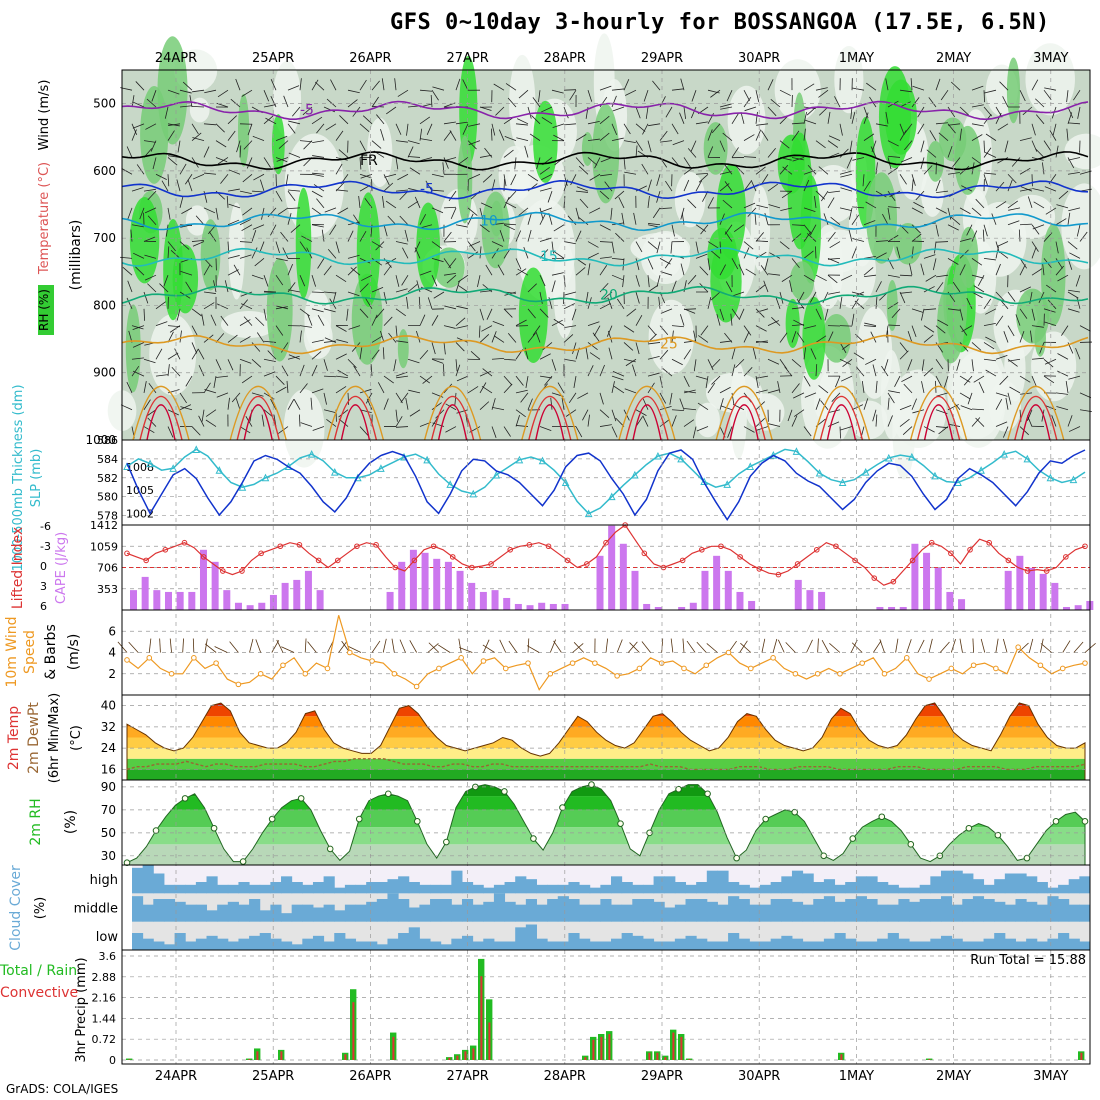 This screenshot has height=1100, width=1100. I want to click on y-tick-label: 800, so click(104, 305).